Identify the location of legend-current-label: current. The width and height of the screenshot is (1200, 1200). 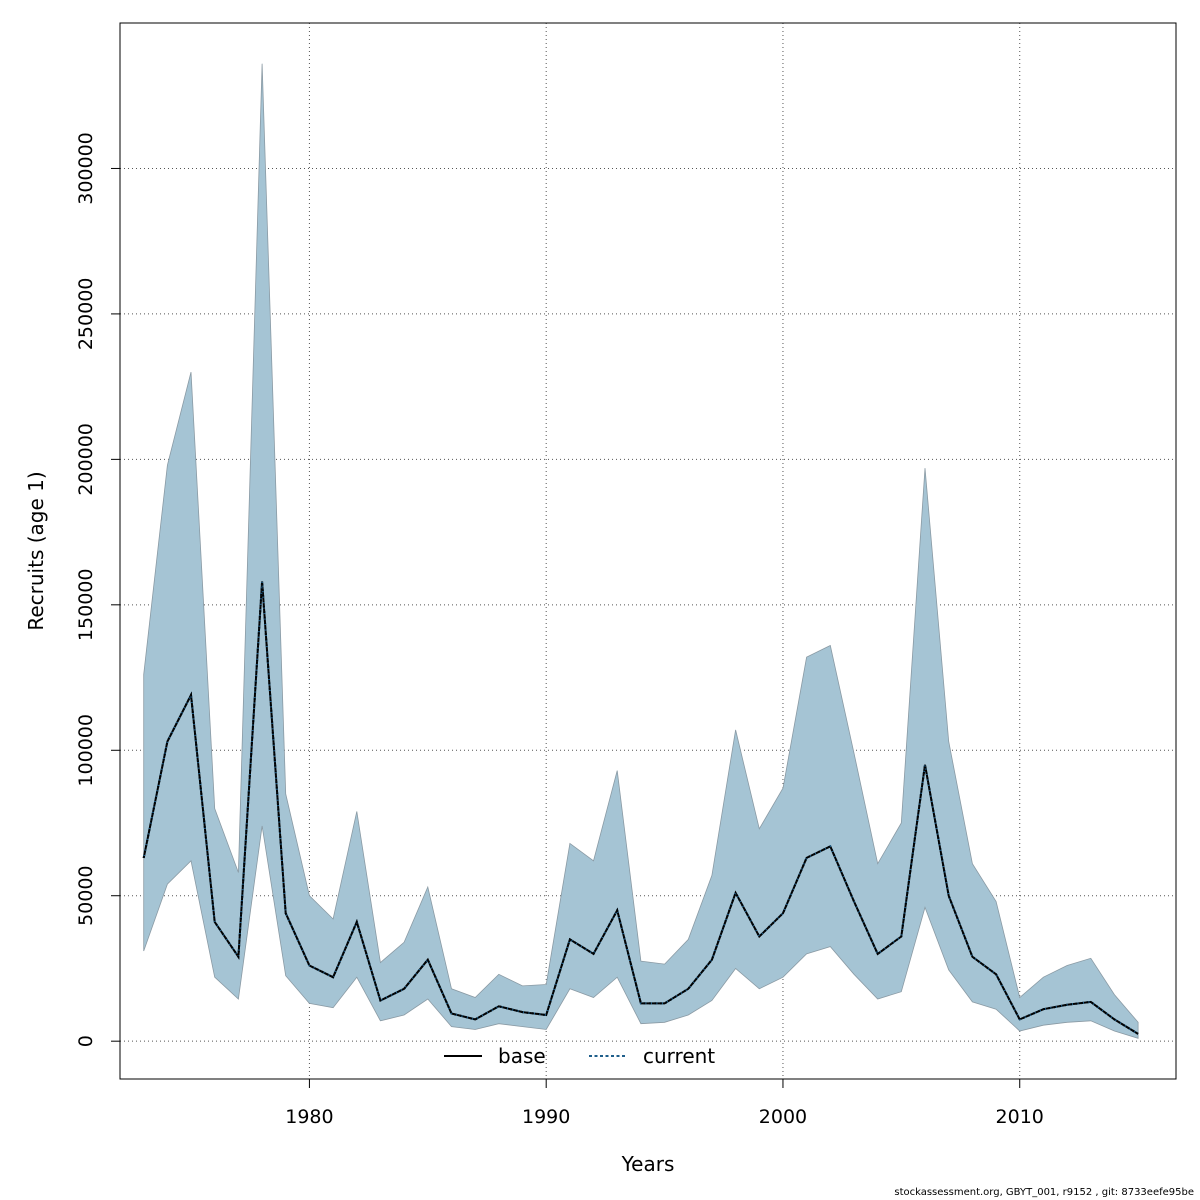
(679, 1056).